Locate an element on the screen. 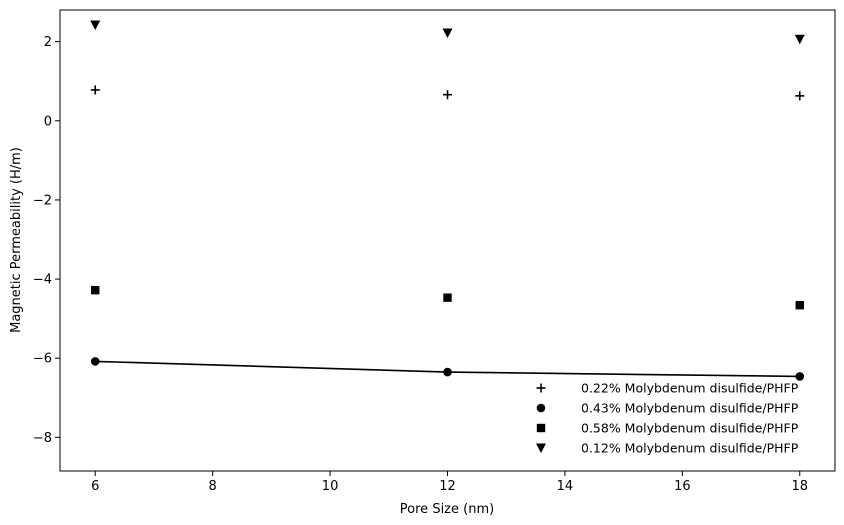 This screenshot has width=844, height=525. legend-marker-triangle-down is located at coordinates (541, 448).